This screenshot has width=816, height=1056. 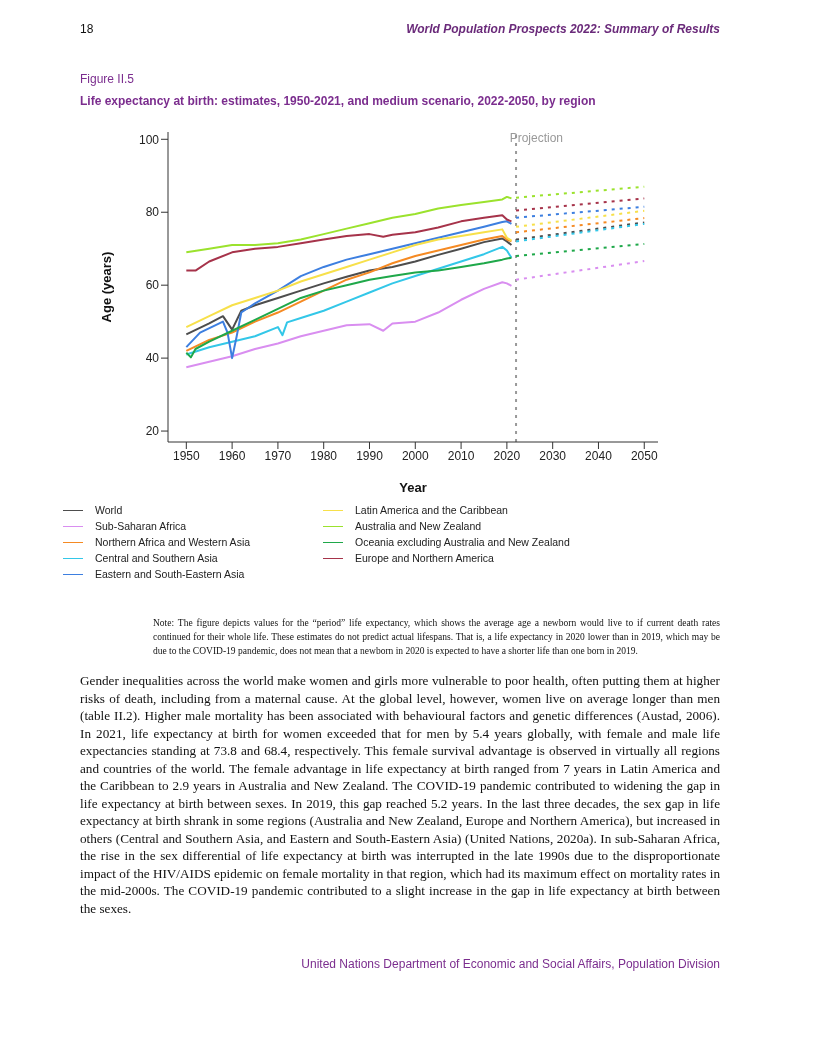 What do you see at coordinates (152, 285) in the screenshot?
I see `y-tick-label: 60` at bounding box center [152, 285].